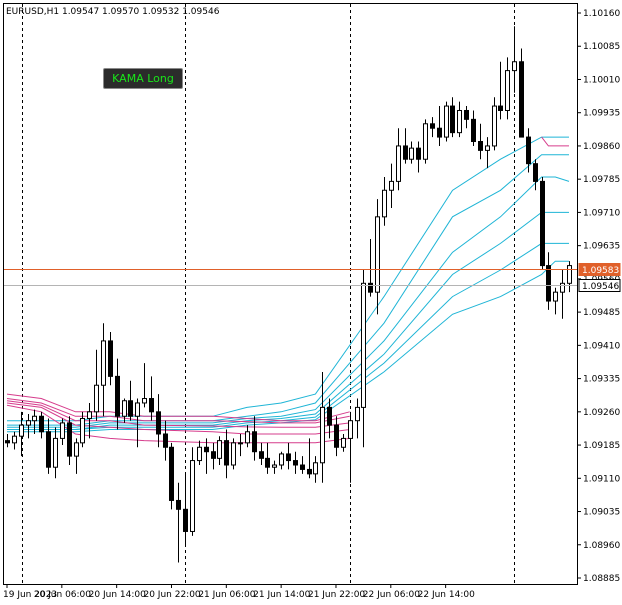 This screenshot has height=605, width=622. I want to click on y-tick-label: 1.09785, so click(601, 180).